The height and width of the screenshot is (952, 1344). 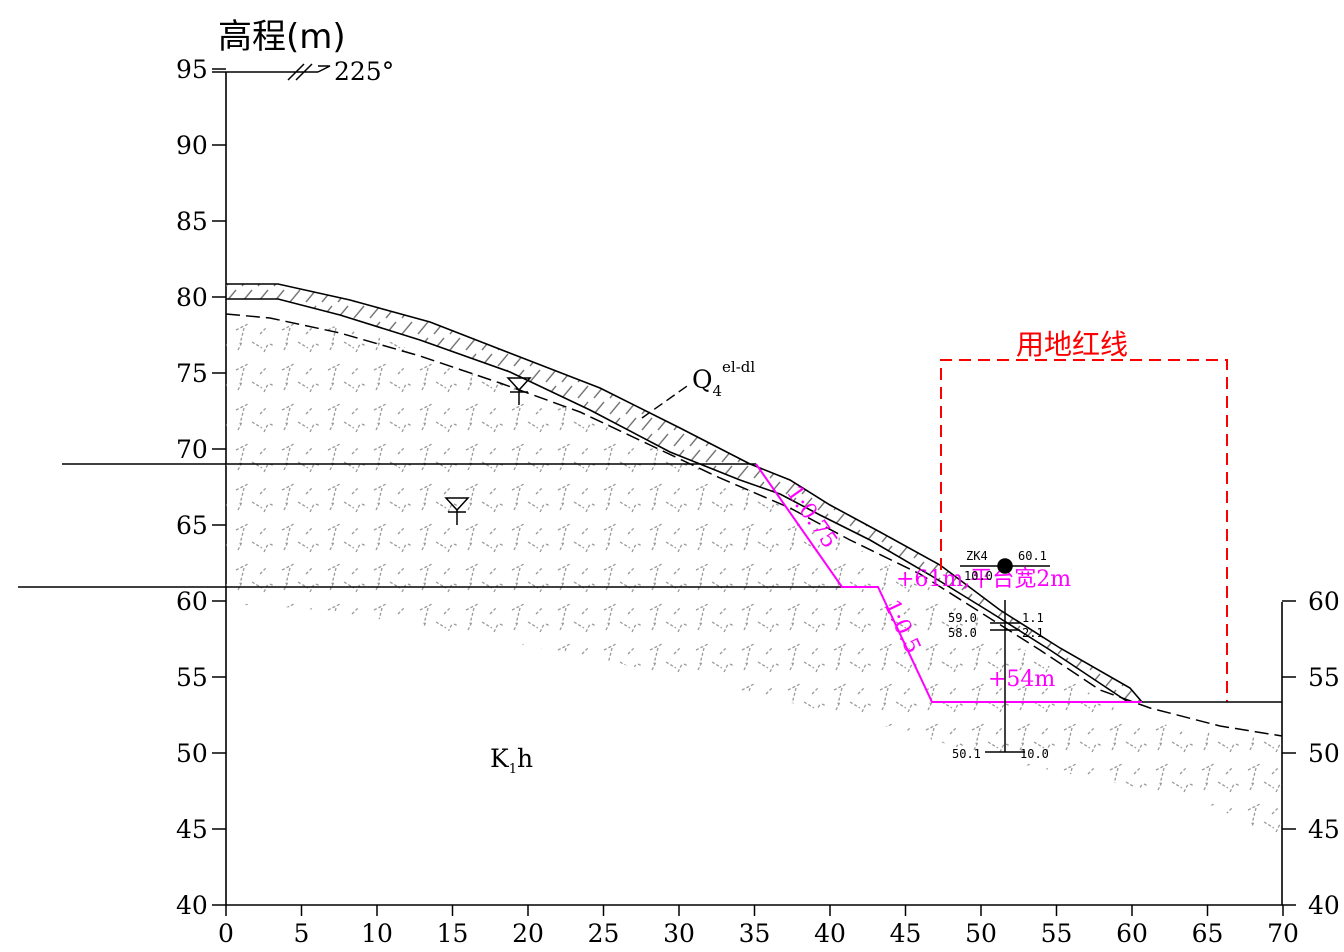 What do you see at coordinates (192, 601) in the screenshot?
I see `y-tick-label-left: 60` at bounding box center [192, 601].